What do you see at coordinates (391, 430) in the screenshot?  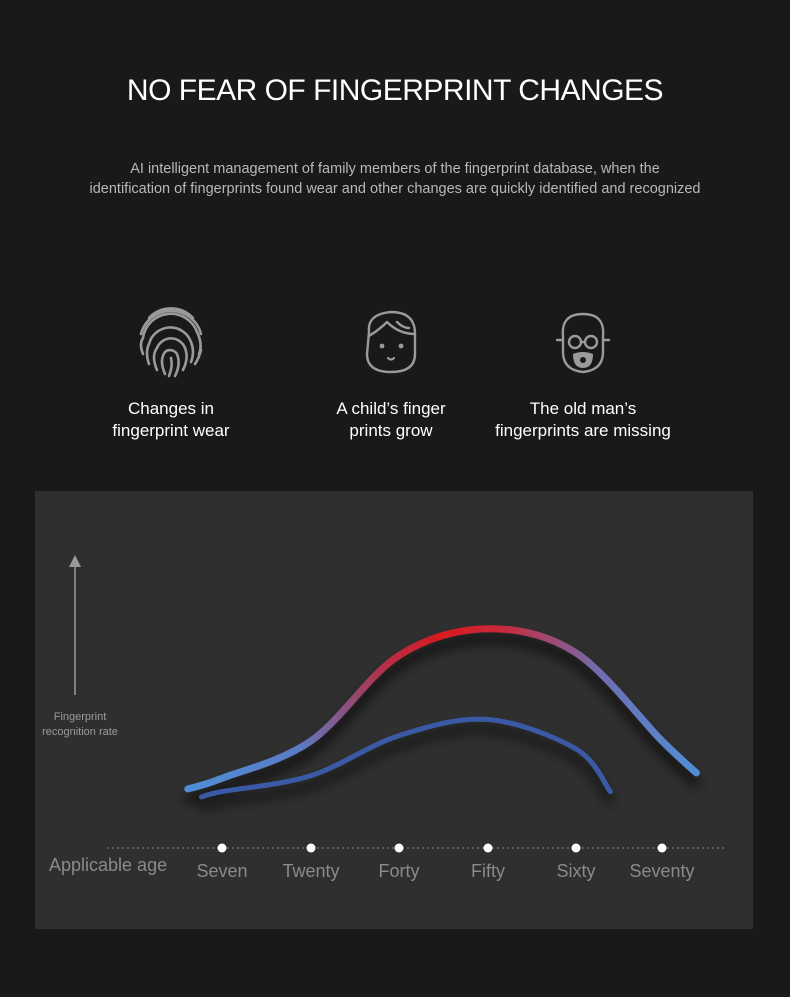 I see `feature-2-line-2: prints grow` at bounding box center [391, 430].